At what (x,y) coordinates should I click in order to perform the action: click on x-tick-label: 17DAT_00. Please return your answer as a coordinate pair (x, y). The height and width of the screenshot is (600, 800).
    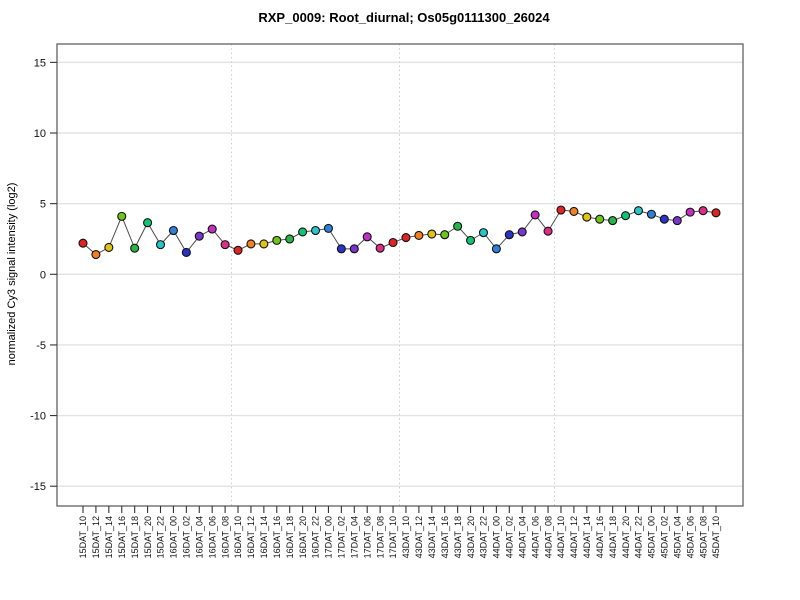
    Looking at the image, I should click on (329, 537).